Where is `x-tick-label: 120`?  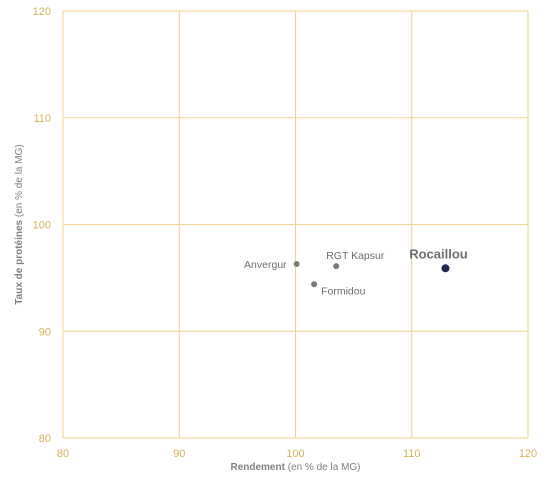 x-tick-label: 120 is located at coordinates (528, 454).